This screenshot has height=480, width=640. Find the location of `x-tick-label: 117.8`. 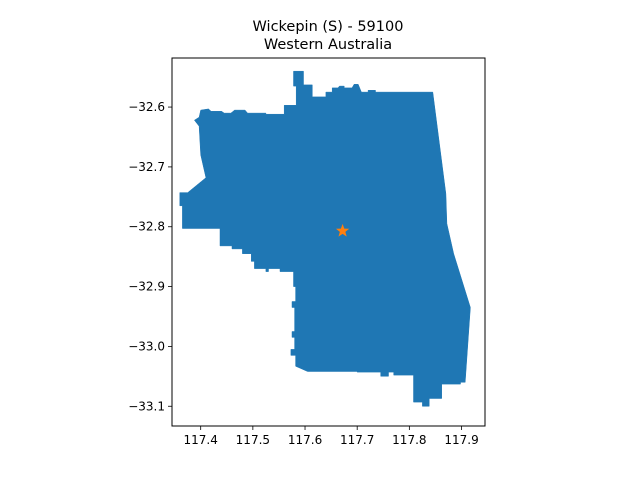

x-tick-label: 117.8 is located at coordinates (409, 440).